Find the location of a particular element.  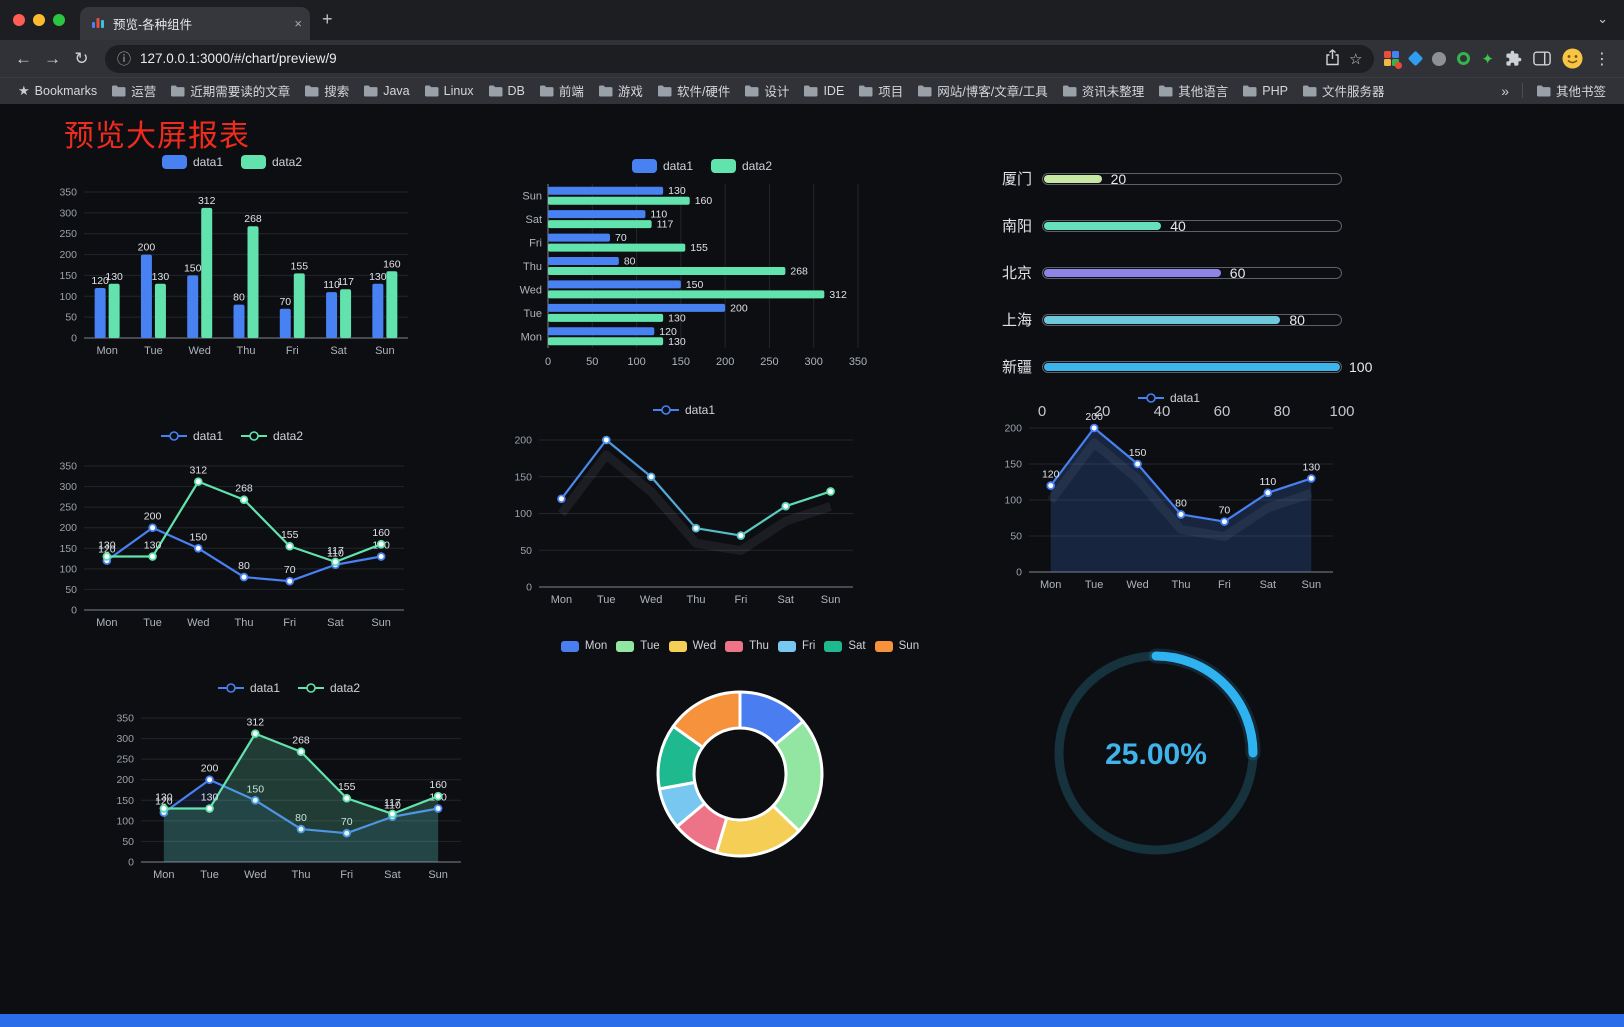

minimize-window-button is located at coordinates (39, 20).